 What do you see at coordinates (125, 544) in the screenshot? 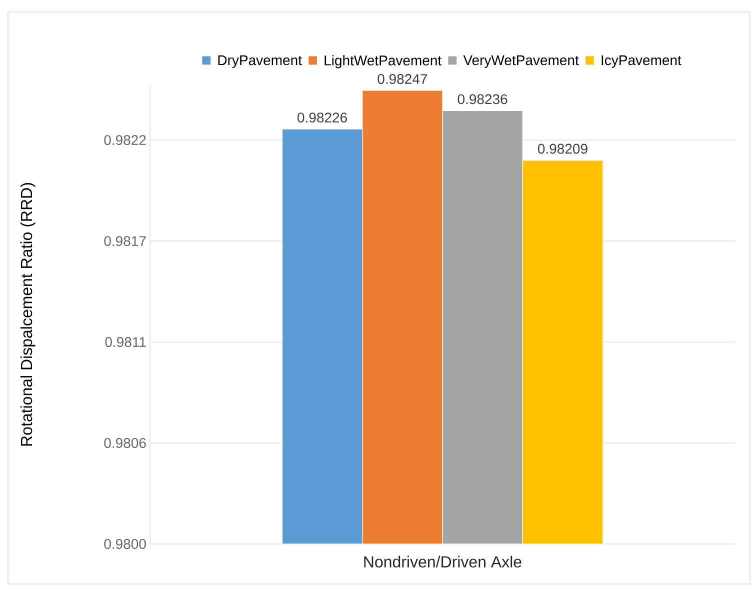
I see `y-tick-label: 0.9800` at bounding box center [125, 544].